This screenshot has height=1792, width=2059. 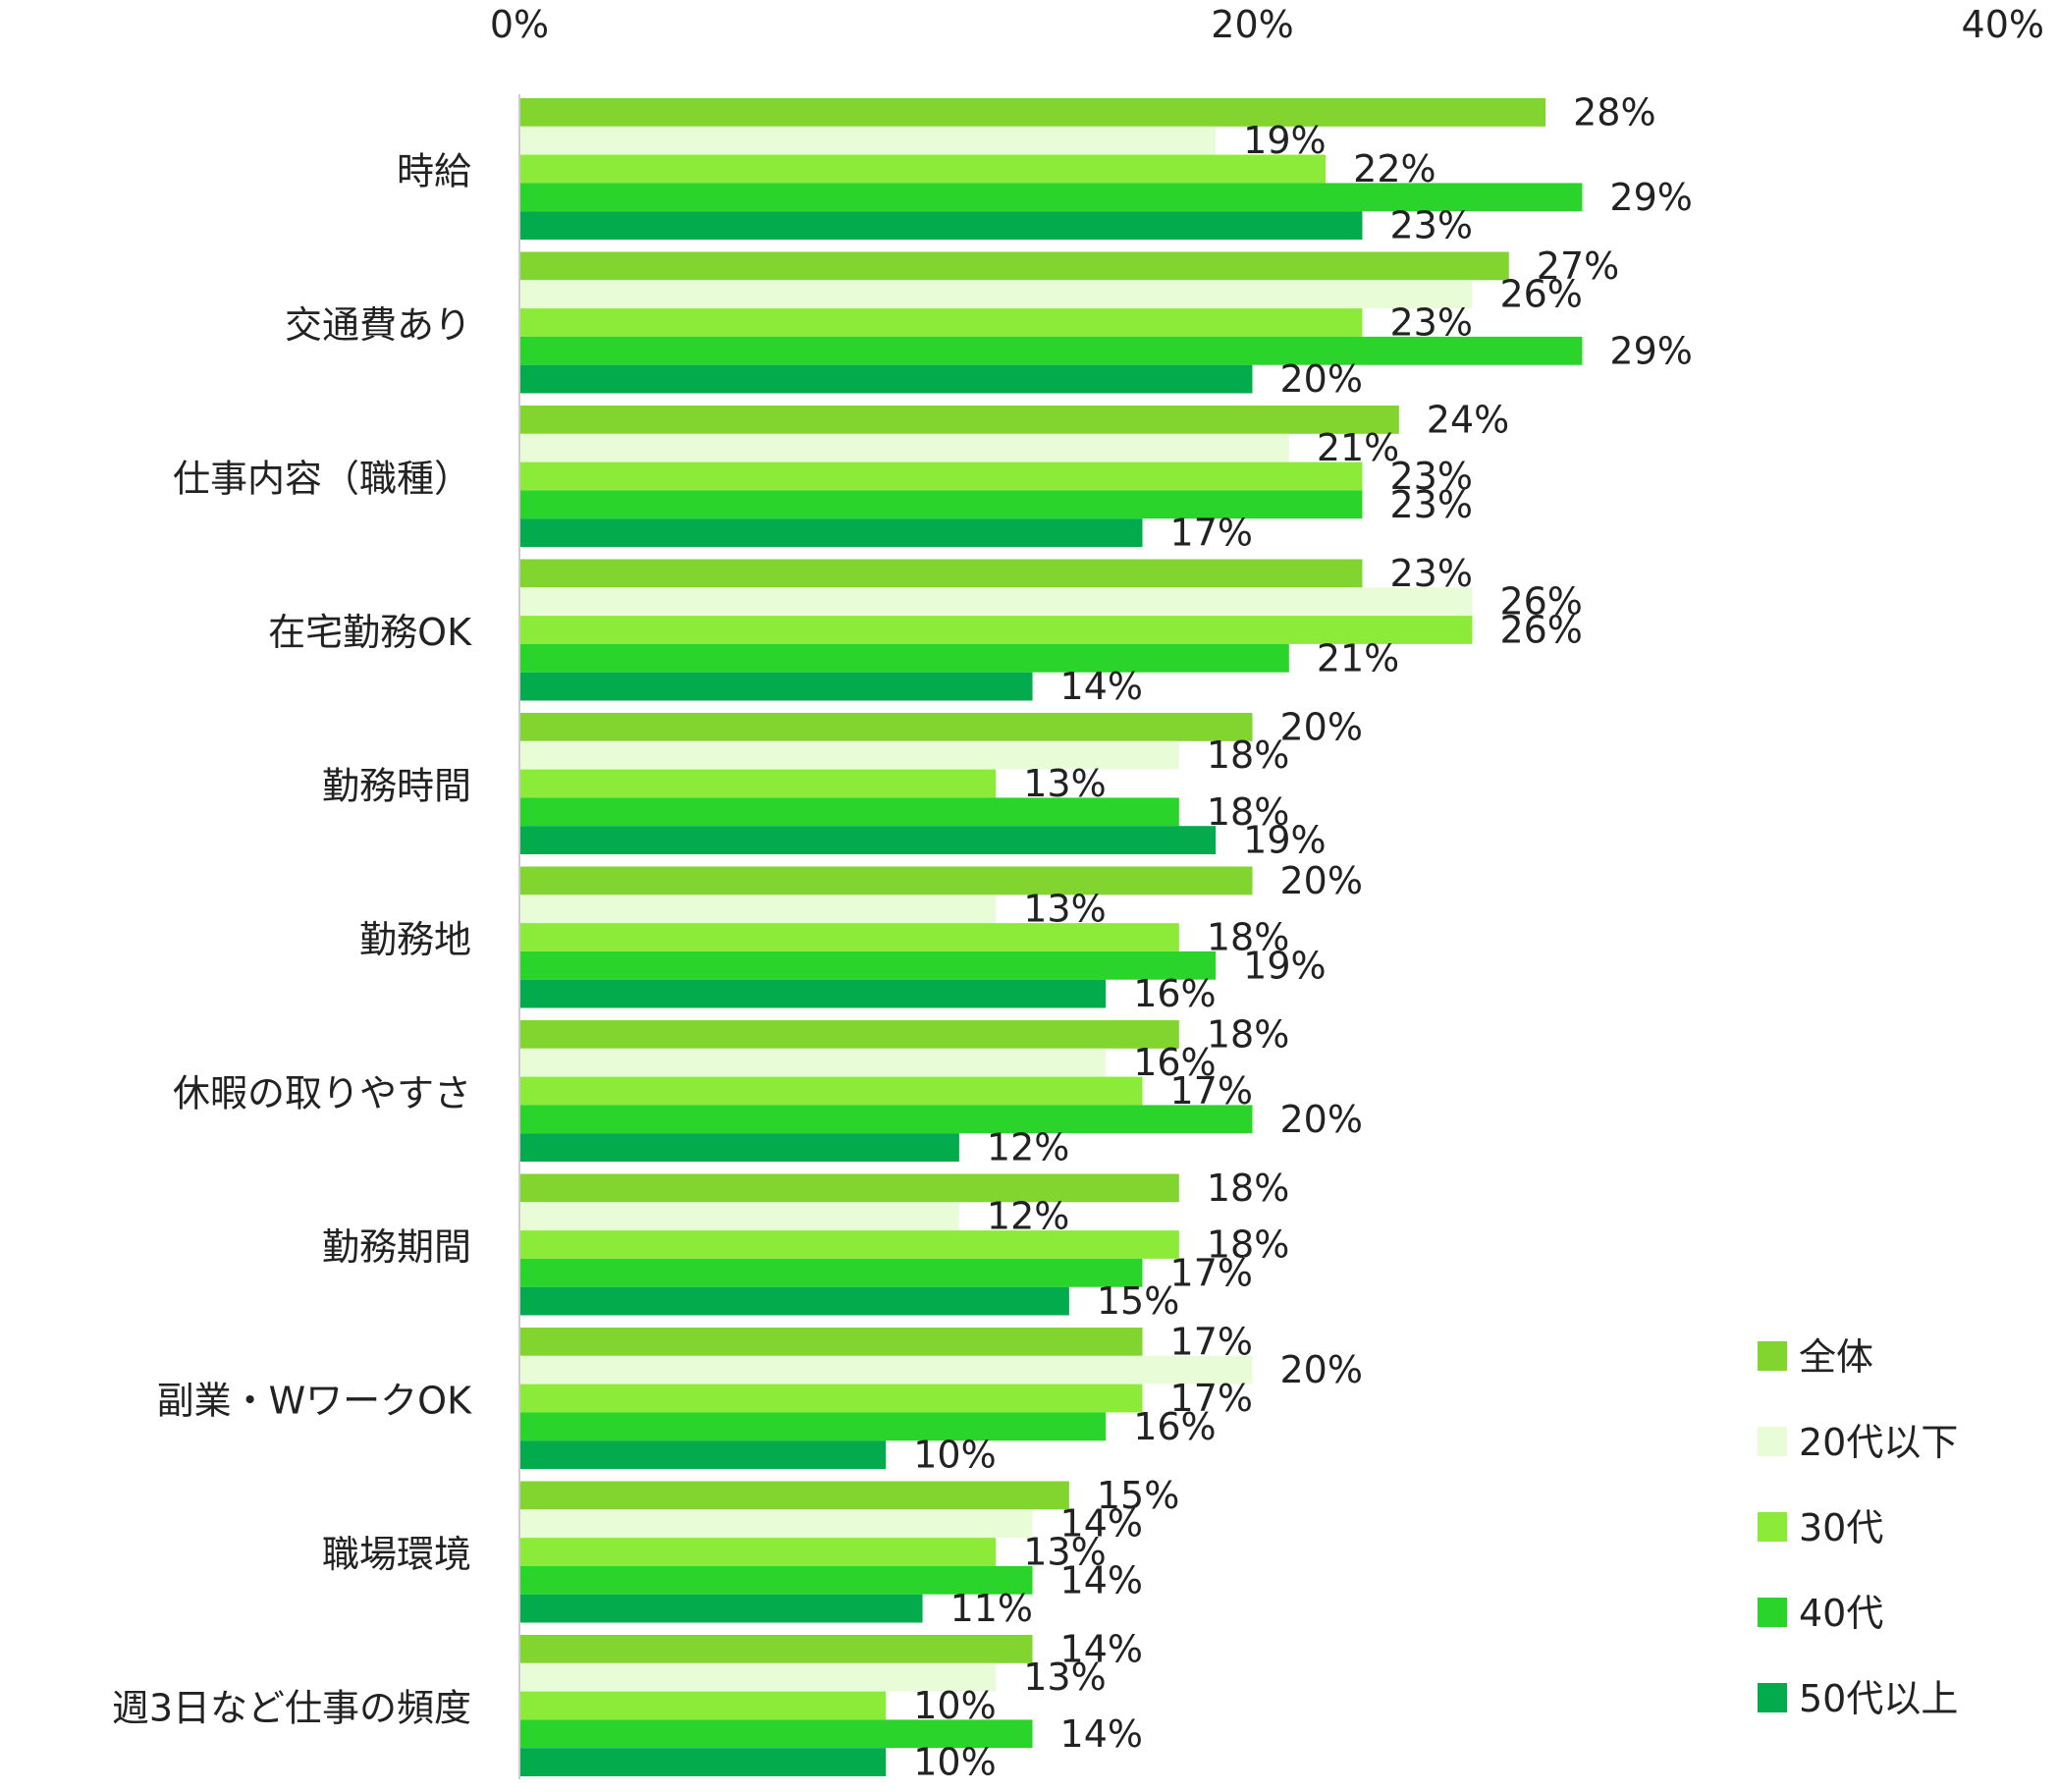 What do you see at coordinates (322, 479) in the screenshot?
I see `category-label: 仕事内容（職種）` at bounding box center [322, 479].